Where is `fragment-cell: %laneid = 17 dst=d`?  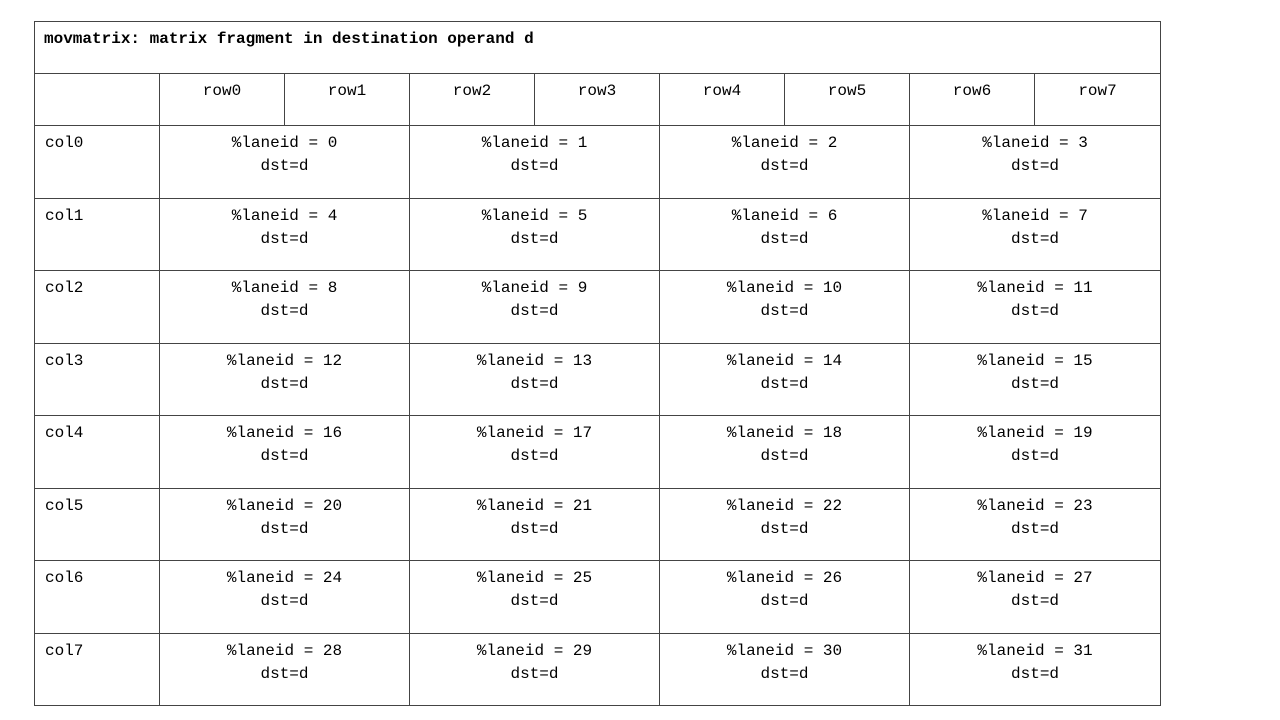
fragment-cell: %laneid = 17 dst=d is located at coordinates (534, 452).